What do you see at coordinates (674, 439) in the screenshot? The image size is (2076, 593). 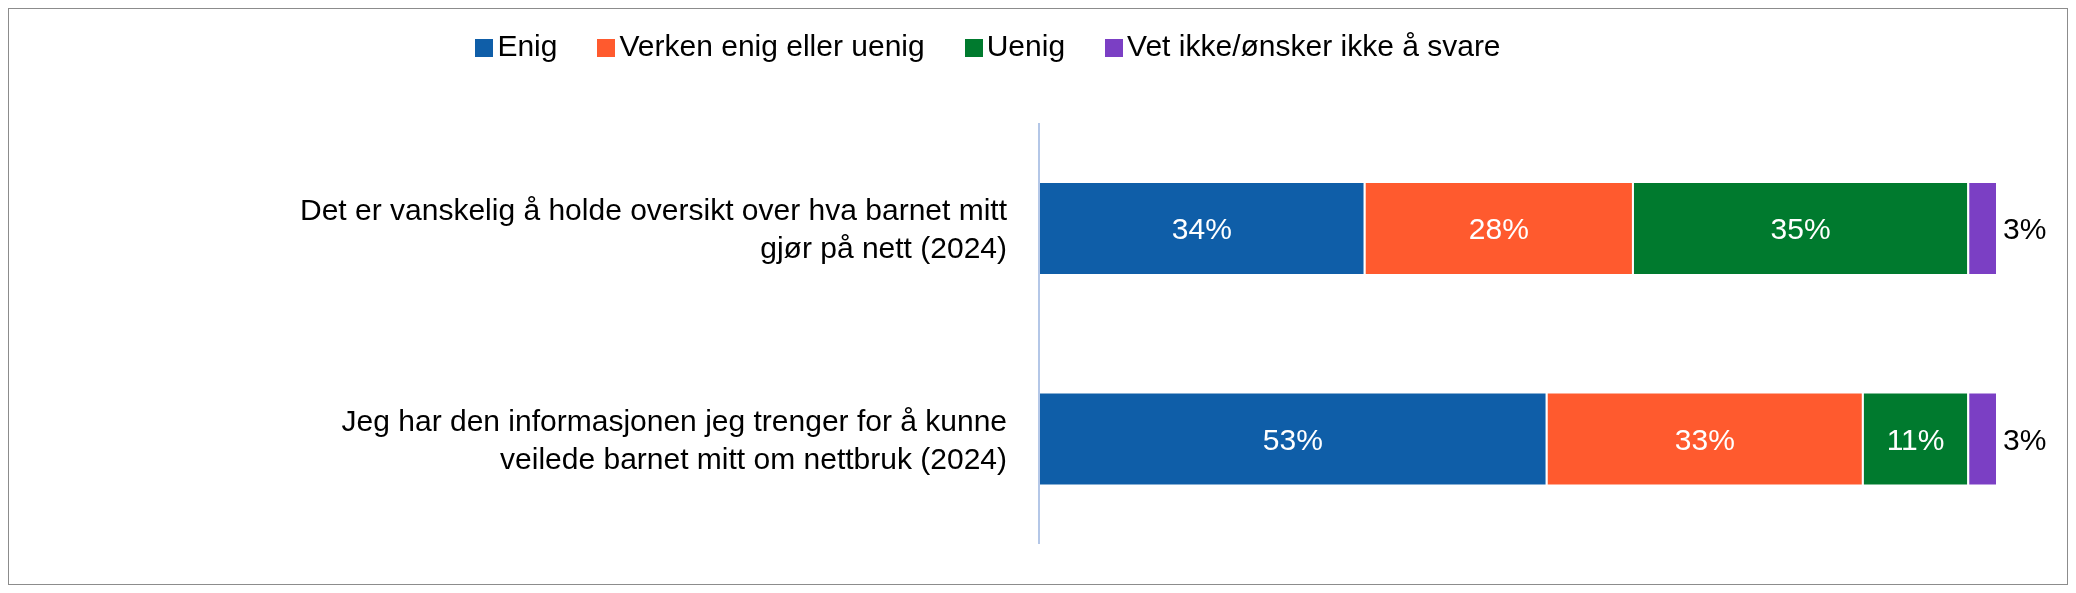 I see `y-tick-label: Jeg har den informasjonen jeg trenger for å kunne veilede barnet mitt om nettbruk (2024)` at bounding box center [674, 439].